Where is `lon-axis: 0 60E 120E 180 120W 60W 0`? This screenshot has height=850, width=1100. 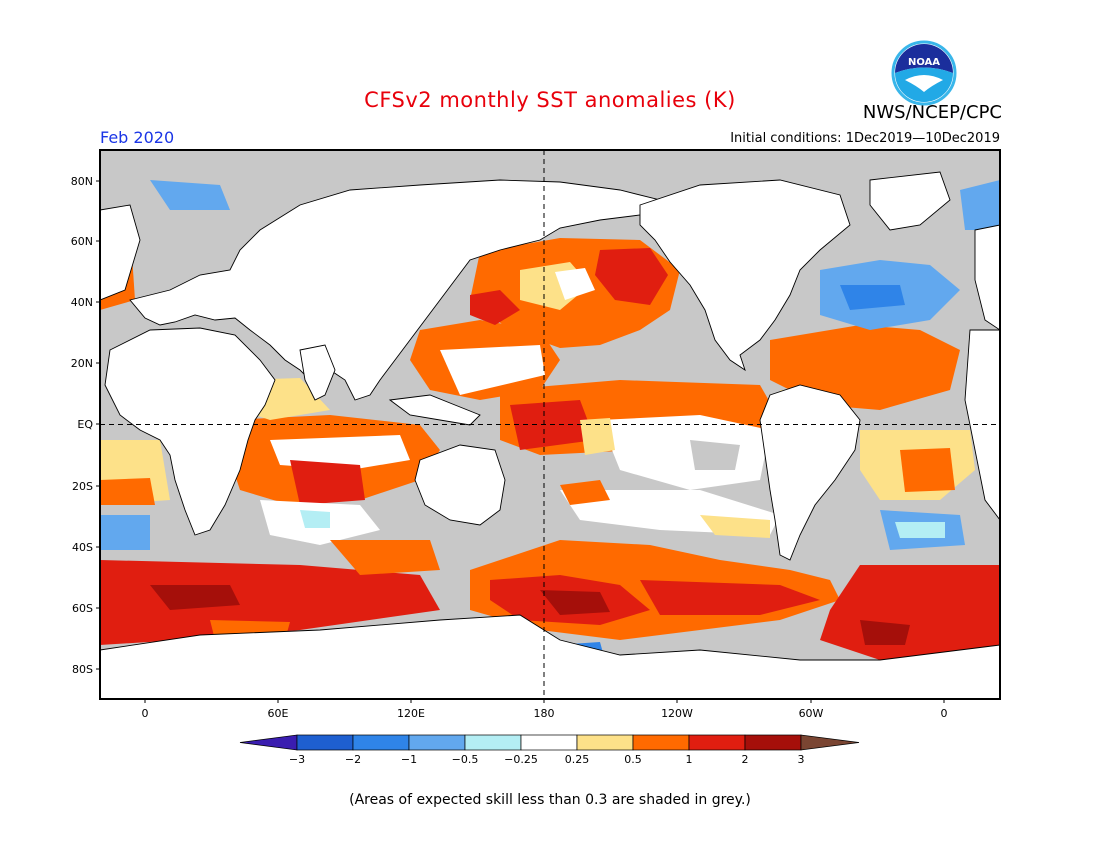
lon-axis: 0 60E 120E 180 120W 60W 0 is located at coordinates (545, 709).